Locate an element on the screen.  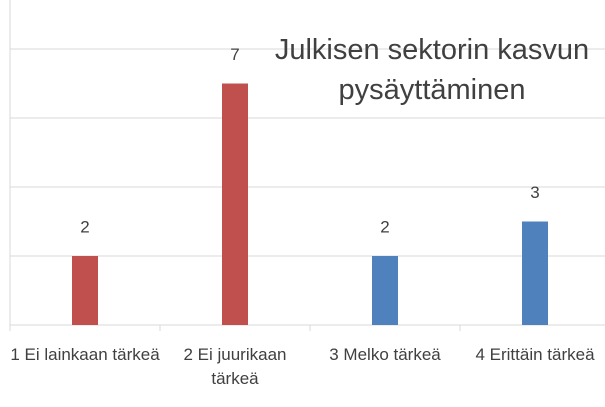
data-label: 3 is located at coordinates (534, 192).